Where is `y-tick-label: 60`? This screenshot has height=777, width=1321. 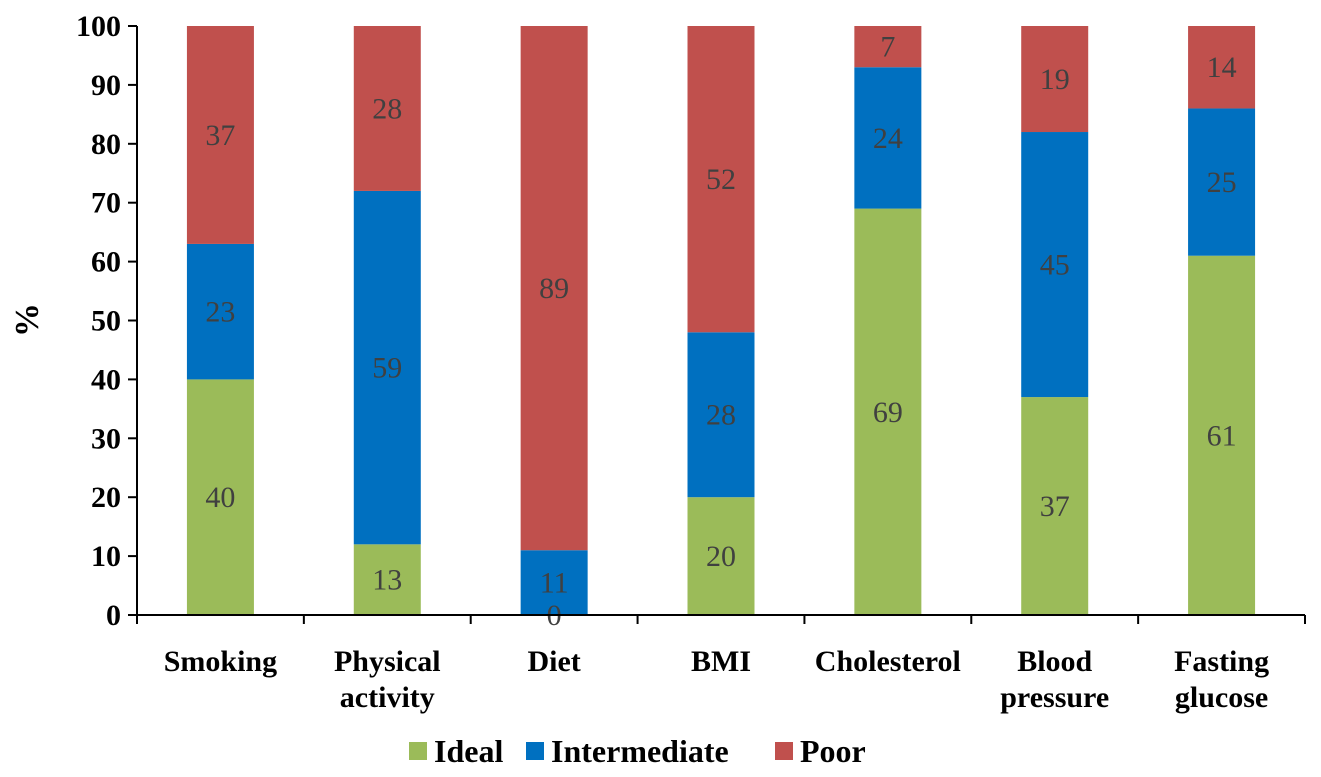
y-tick-label: 60 is located at coordinates (106, 262).